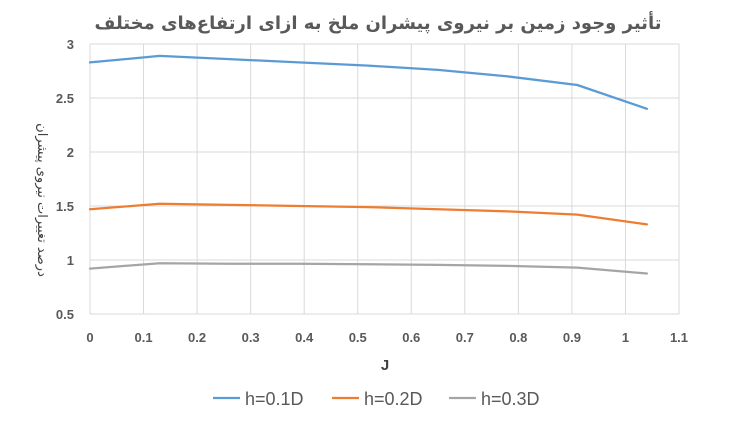 The height and width of the screenshot is (429, 747). What do you see at coordinates (385, 365) in the screenshot?
I see `x-axis-label: J` at bounding box center [385, 365].